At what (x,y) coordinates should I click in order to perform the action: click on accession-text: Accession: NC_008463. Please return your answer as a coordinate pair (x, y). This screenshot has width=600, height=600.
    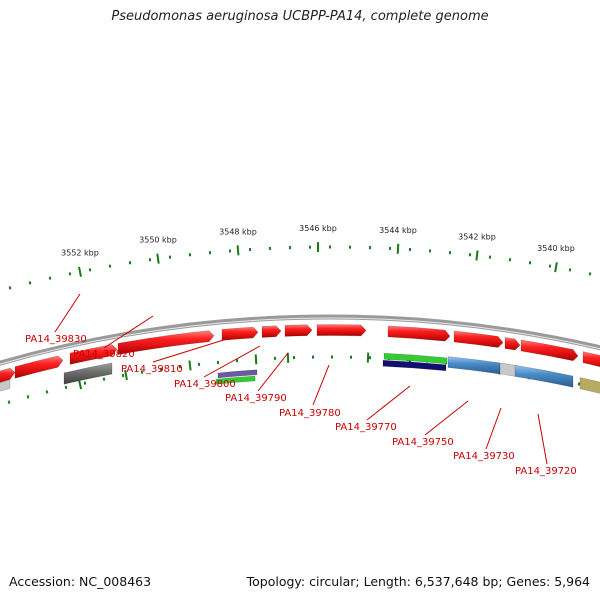
    Looking at the image, I should click on (80, 581).